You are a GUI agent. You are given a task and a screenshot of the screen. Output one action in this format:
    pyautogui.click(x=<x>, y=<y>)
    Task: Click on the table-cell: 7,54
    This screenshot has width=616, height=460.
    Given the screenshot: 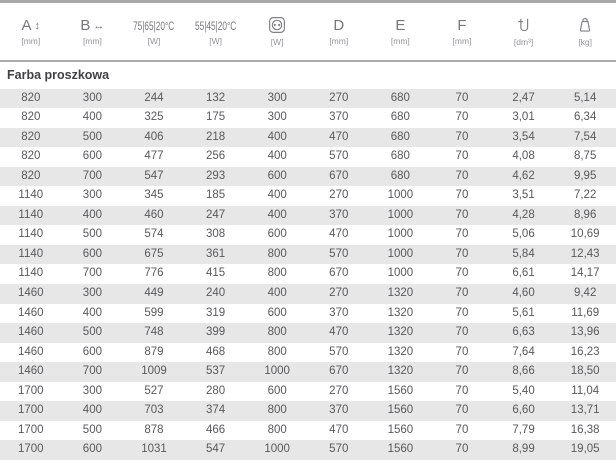 What is the action you would take?
    pyautogui.click(x=585, y=137)
    